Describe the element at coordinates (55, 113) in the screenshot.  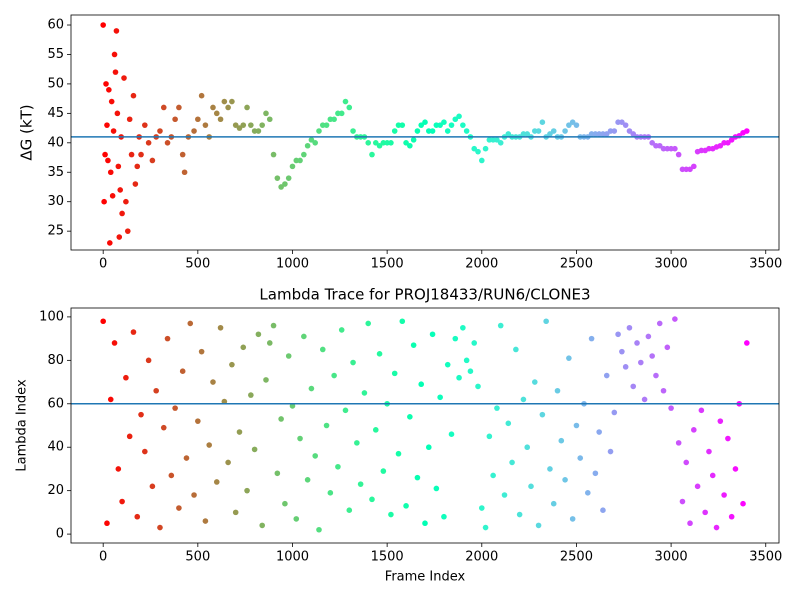
I see `y-tick-label: 45` at that location.